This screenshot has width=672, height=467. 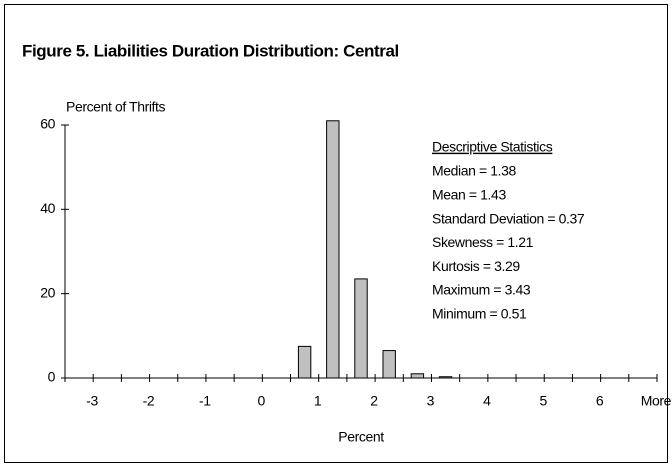 What do you see at coordinates (374, 401) in the screenshot?
I see `x-tick-label: 2` at bounding box center [374, 401].